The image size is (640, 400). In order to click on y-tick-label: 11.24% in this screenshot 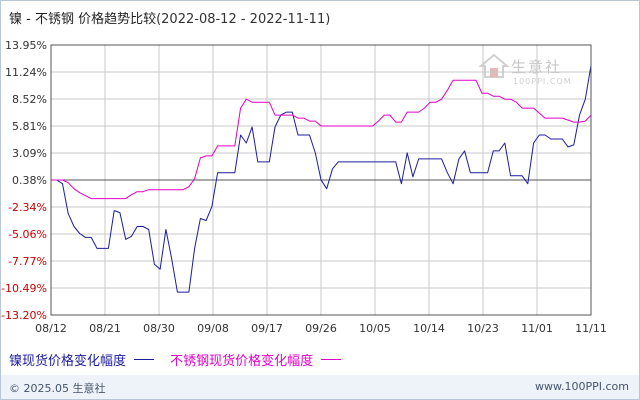, I will do `click(26, 72)`.